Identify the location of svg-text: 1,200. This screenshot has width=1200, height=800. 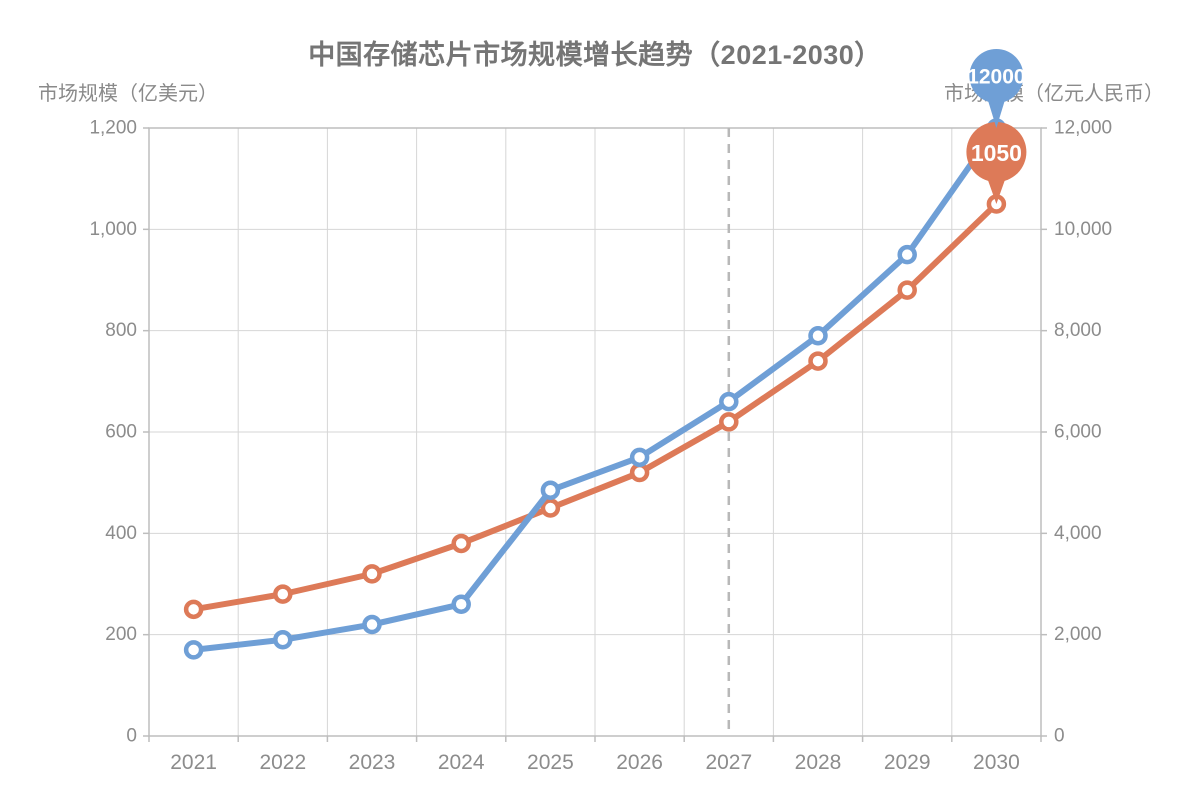
(113, 128).